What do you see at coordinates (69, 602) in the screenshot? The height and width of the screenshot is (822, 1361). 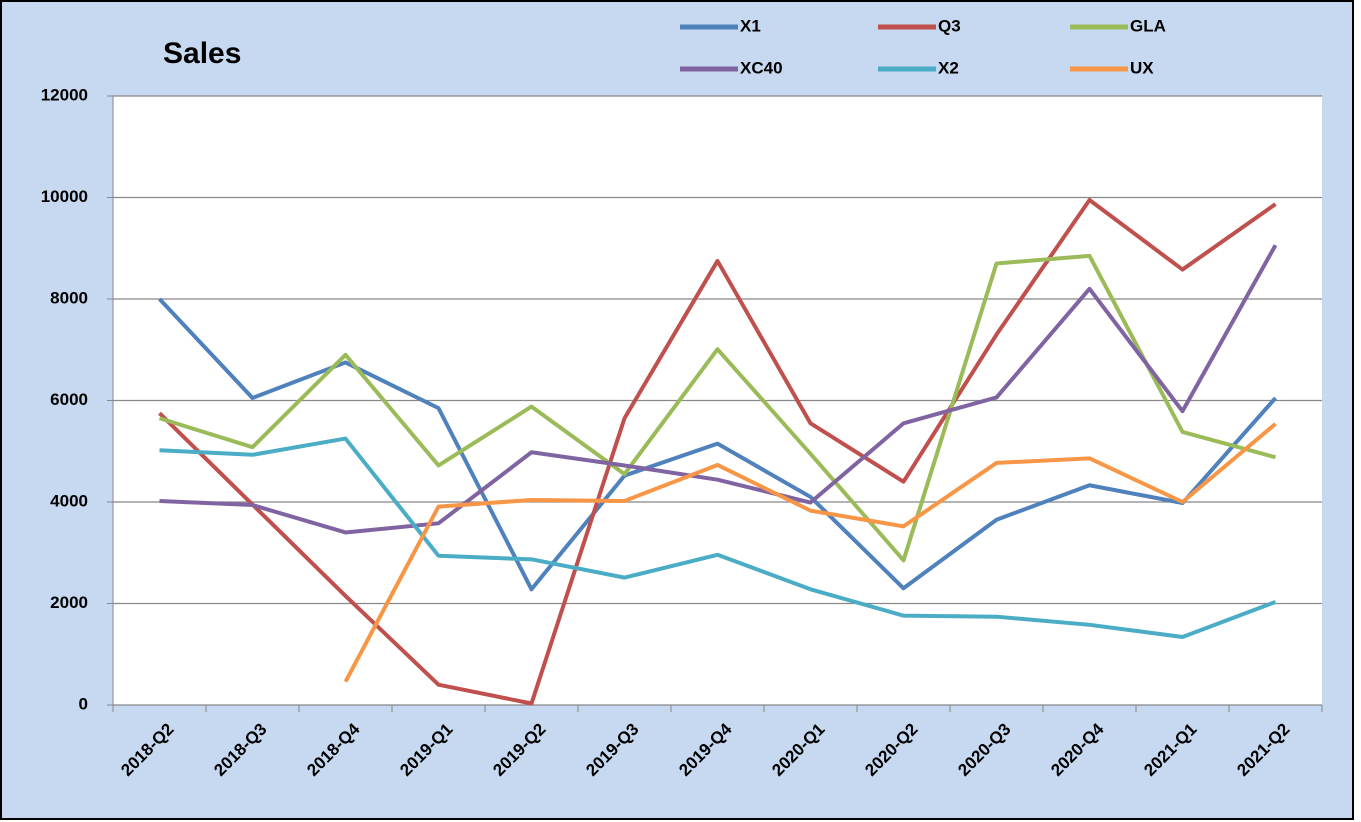 I see `y-tick-label: 2000` at bounding box center [69, 602].